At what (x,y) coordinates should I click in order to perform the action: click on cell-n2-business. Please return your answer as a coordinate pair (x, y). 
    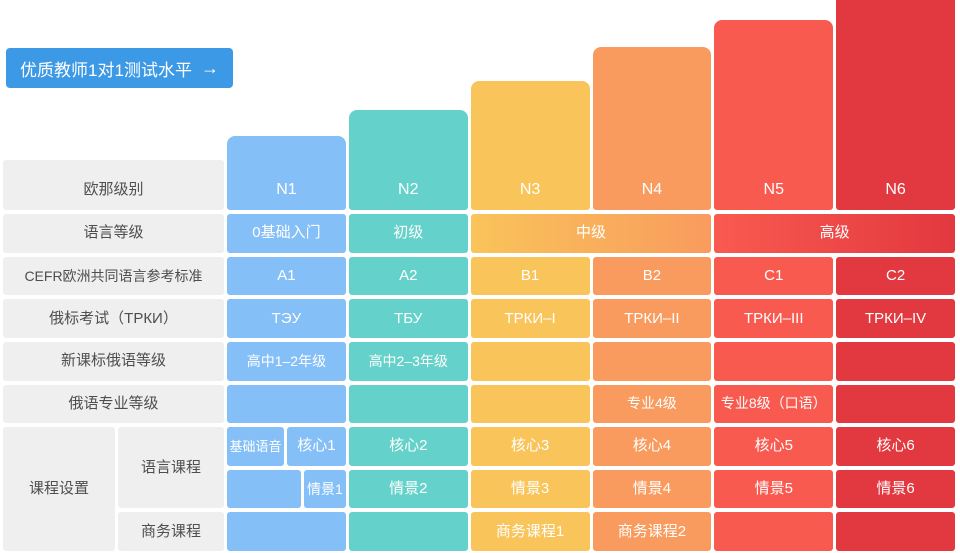
    Looking at the image, I should click on (408, 531).